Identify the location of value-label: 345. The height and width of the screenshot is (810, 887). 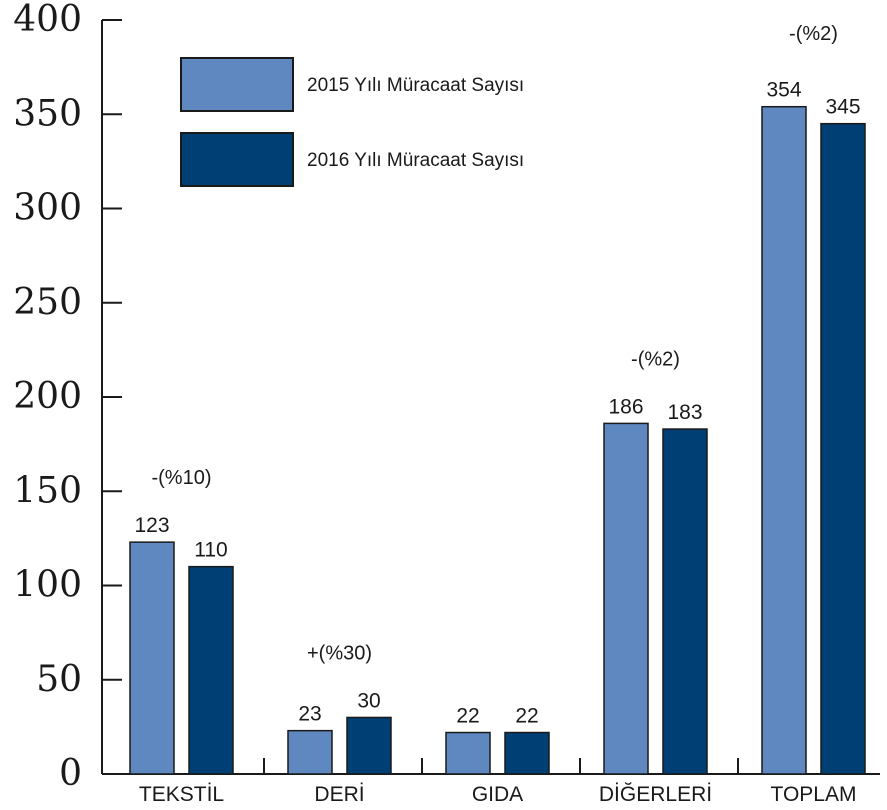
(842, 107).